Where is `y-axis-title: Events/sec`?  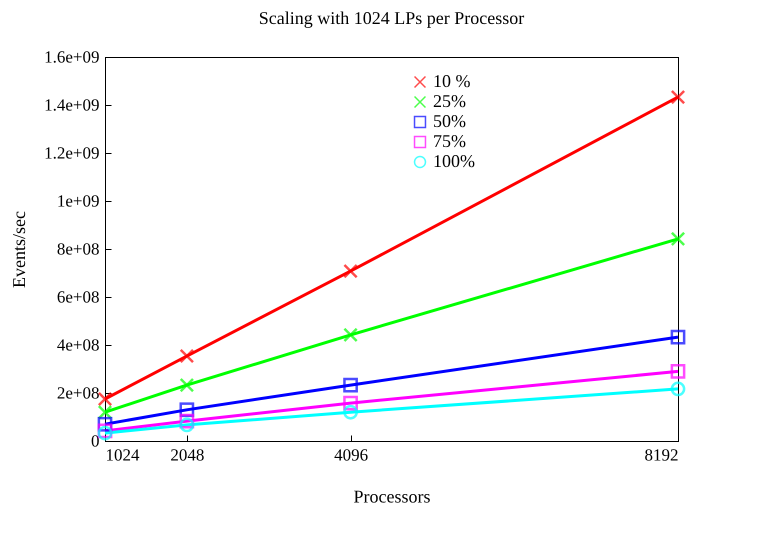 y-axis-title: Events/sec is located at coordinates (19, 249).